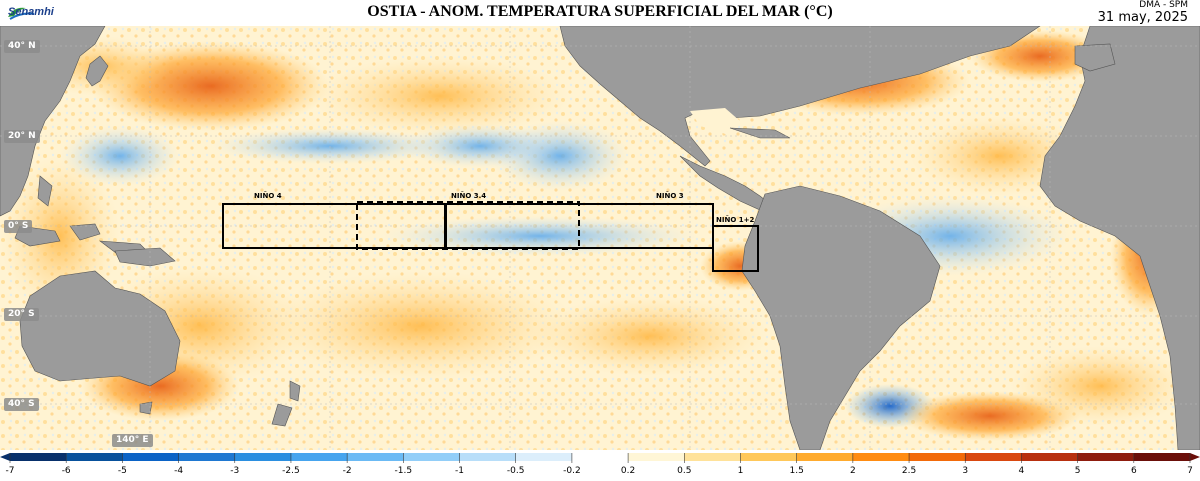 The height and width of the screenshot is (481, 1200). I want to click on colorbar-tick-label: -0.2, so click(572, 471).